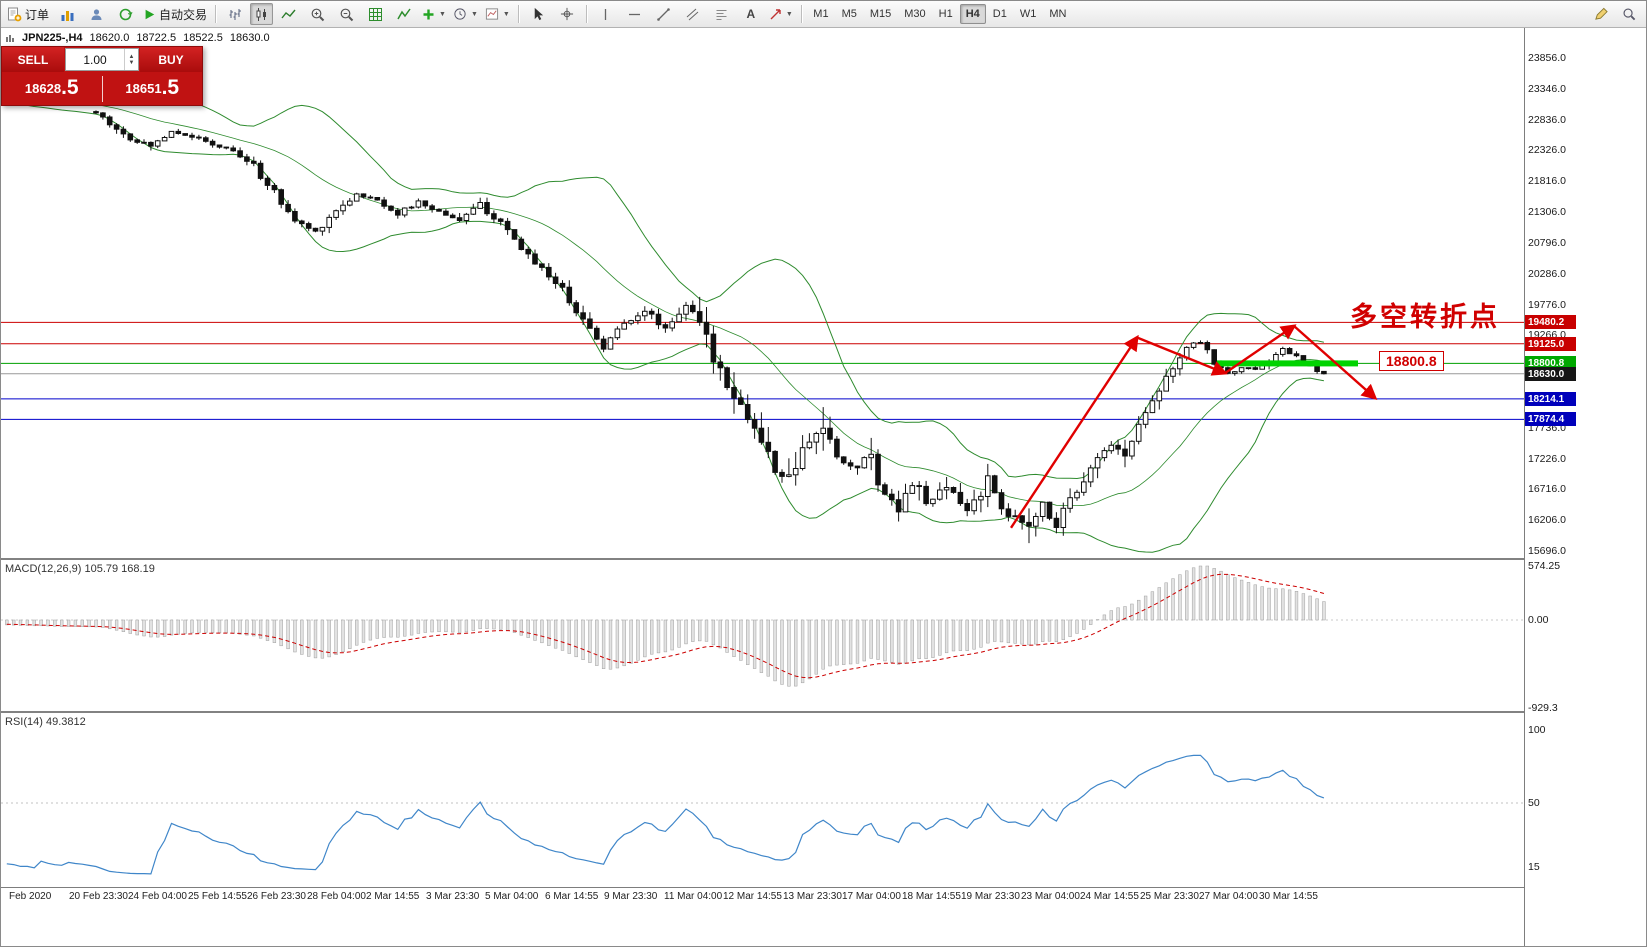  I want to click on timeframe-w1: W1, so click(1028, 14).